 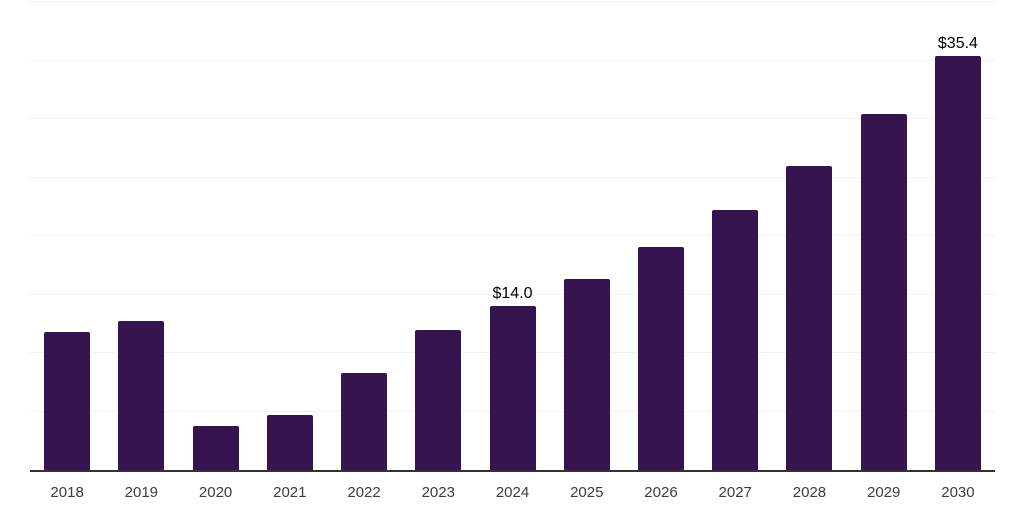 I want to click on x-tick-2021: 2021, so click(x=290, y=492).